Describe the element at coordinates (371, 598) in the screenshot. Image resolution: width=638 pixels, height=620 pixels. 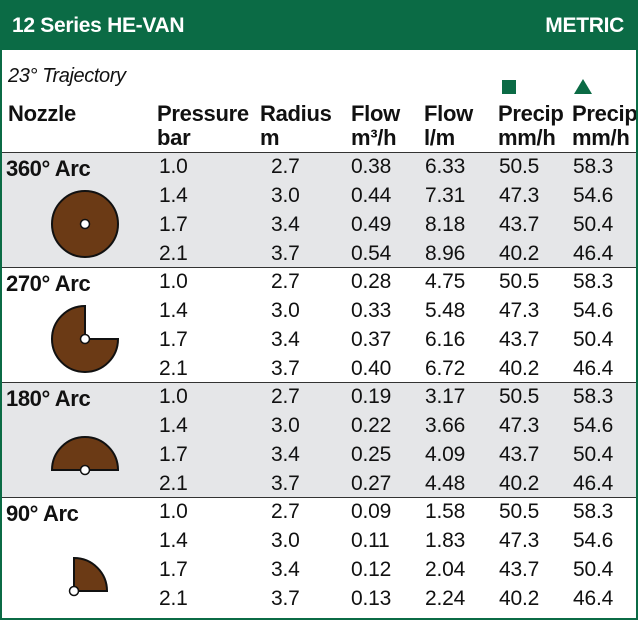
I see `flow-m3h-cell: 0.13` at that location.